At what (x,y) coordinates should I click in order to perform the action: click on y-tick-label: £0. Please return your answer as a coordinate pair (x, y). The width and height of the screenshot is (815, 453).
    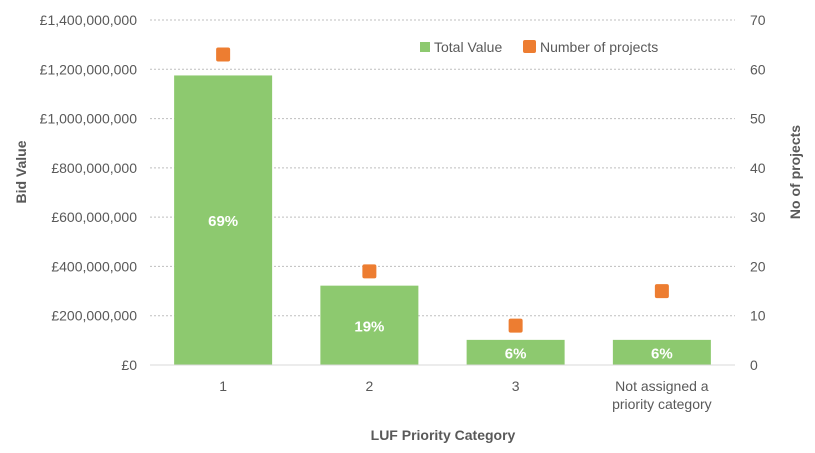
    Looking at the image, I should click on (129, 365).